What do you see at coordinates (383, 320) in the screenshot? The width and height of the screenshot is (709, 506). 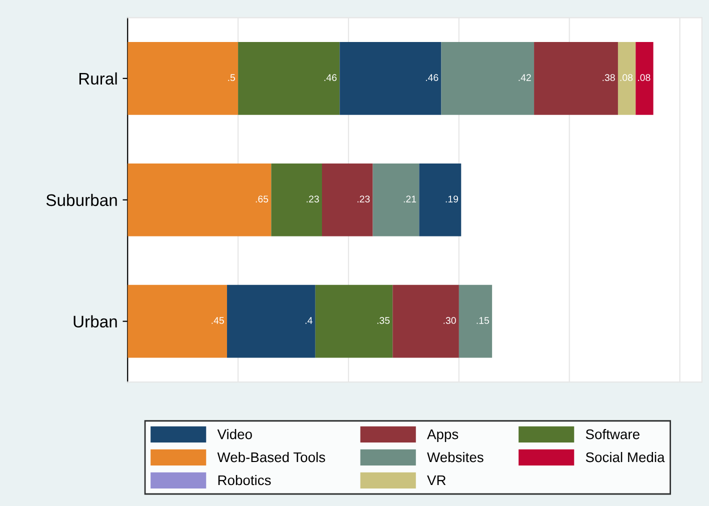 I see `data-label: .35` at bounding box center [383, 320].